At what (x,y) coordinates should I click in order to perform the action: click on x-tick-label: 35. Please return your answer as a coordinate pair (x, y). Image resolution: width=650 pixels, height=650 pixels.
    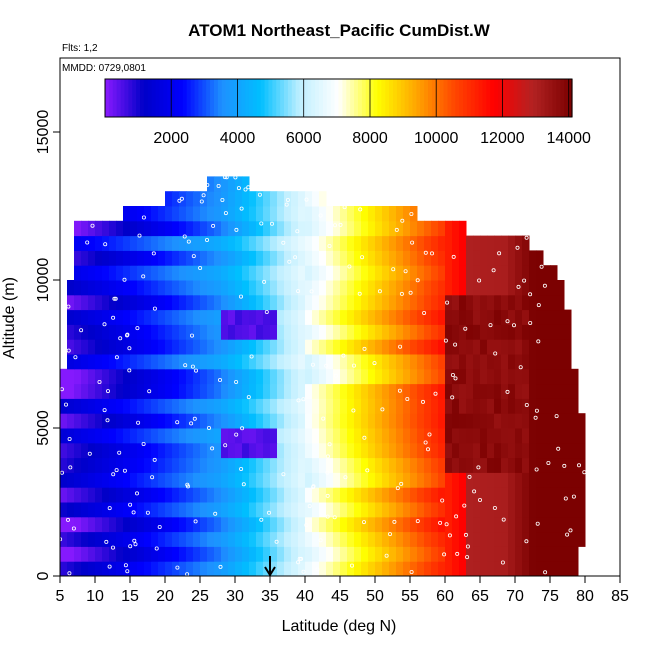
    Looking at the image, I should click on (270, 596).